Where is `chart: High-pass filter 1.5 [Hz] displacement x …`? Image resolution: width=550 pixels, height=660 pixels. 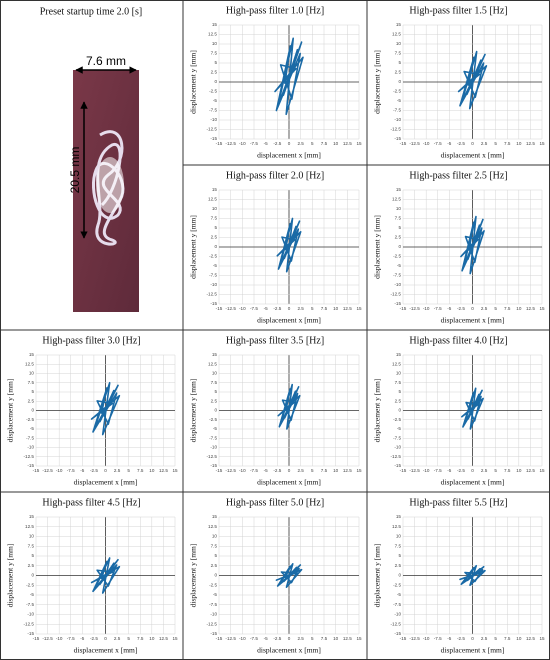 chart: High-pass filter 1.5 [Hz] displacement x … is located at coordinates (459, 82).